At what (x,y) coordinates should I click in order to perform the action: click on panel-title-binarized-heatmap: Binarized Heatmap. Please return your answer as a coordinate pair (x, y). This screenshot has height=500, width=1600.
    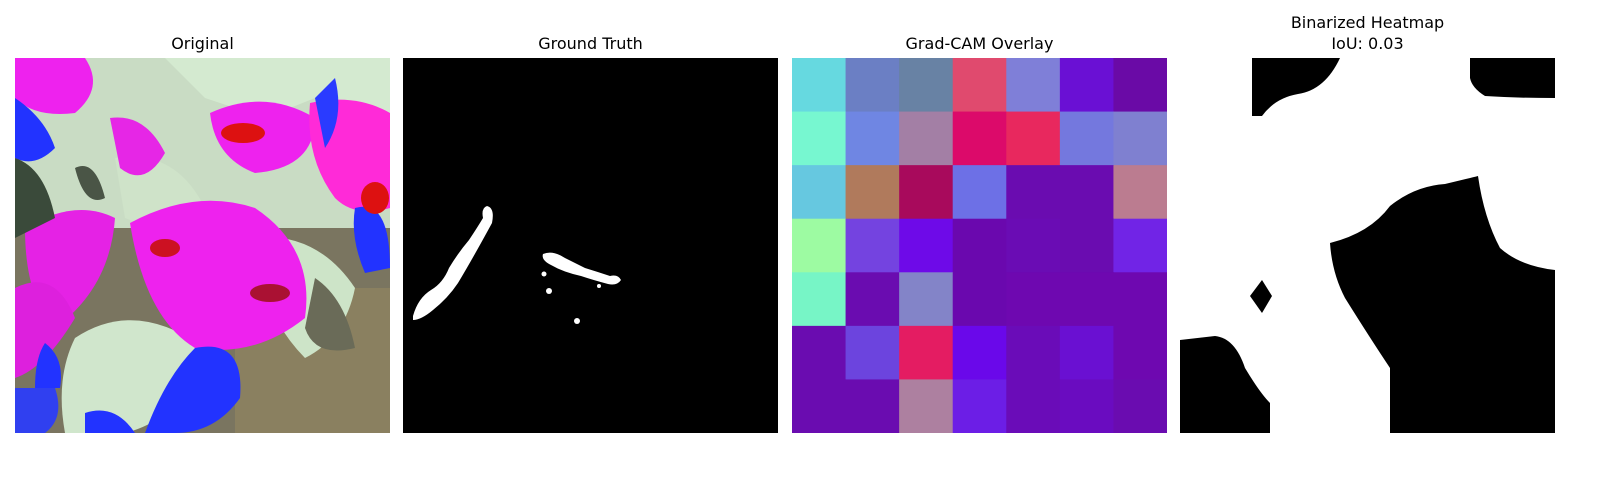
    Looking at the image, I should click on (1367, 22).